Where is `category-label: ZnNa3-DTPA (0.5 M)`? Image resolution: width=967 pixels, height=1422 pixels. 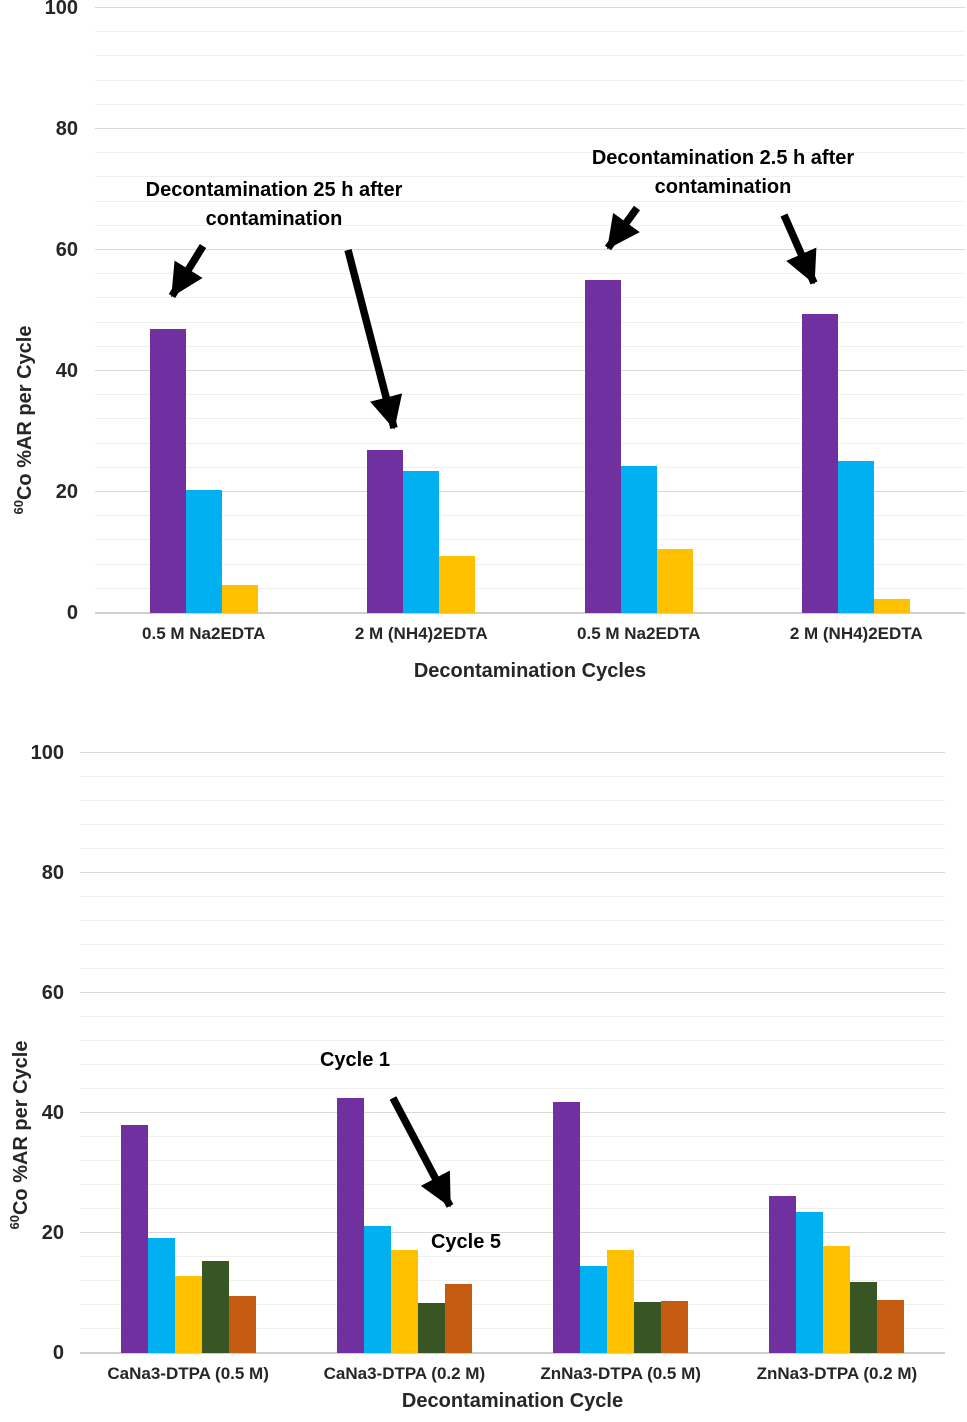 category-label: ZnNa3-DTPA (0.5 M) is located at coordinates (620, 1373).